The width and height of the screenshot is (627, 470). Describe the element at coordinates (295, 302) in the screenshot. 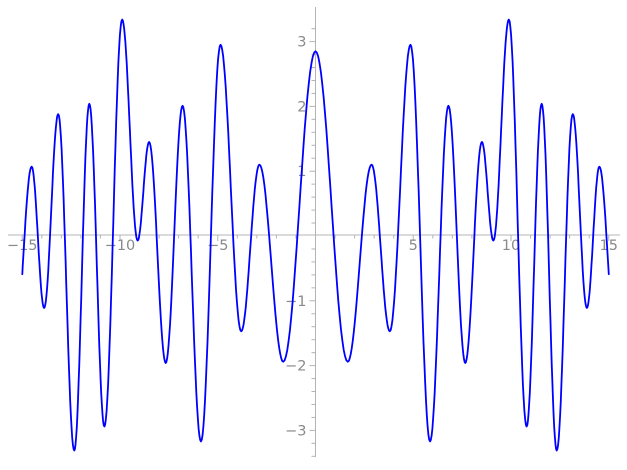

I see `y-tick-label: −1` at that location.